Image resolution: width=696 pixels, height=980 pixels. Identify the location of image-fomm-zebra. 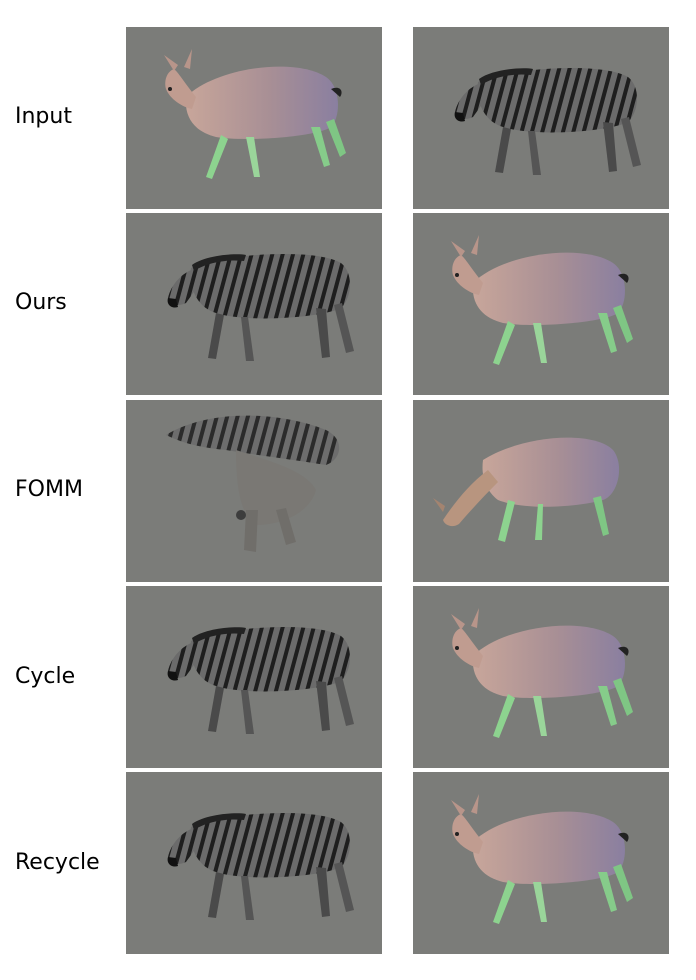
(254, 491).